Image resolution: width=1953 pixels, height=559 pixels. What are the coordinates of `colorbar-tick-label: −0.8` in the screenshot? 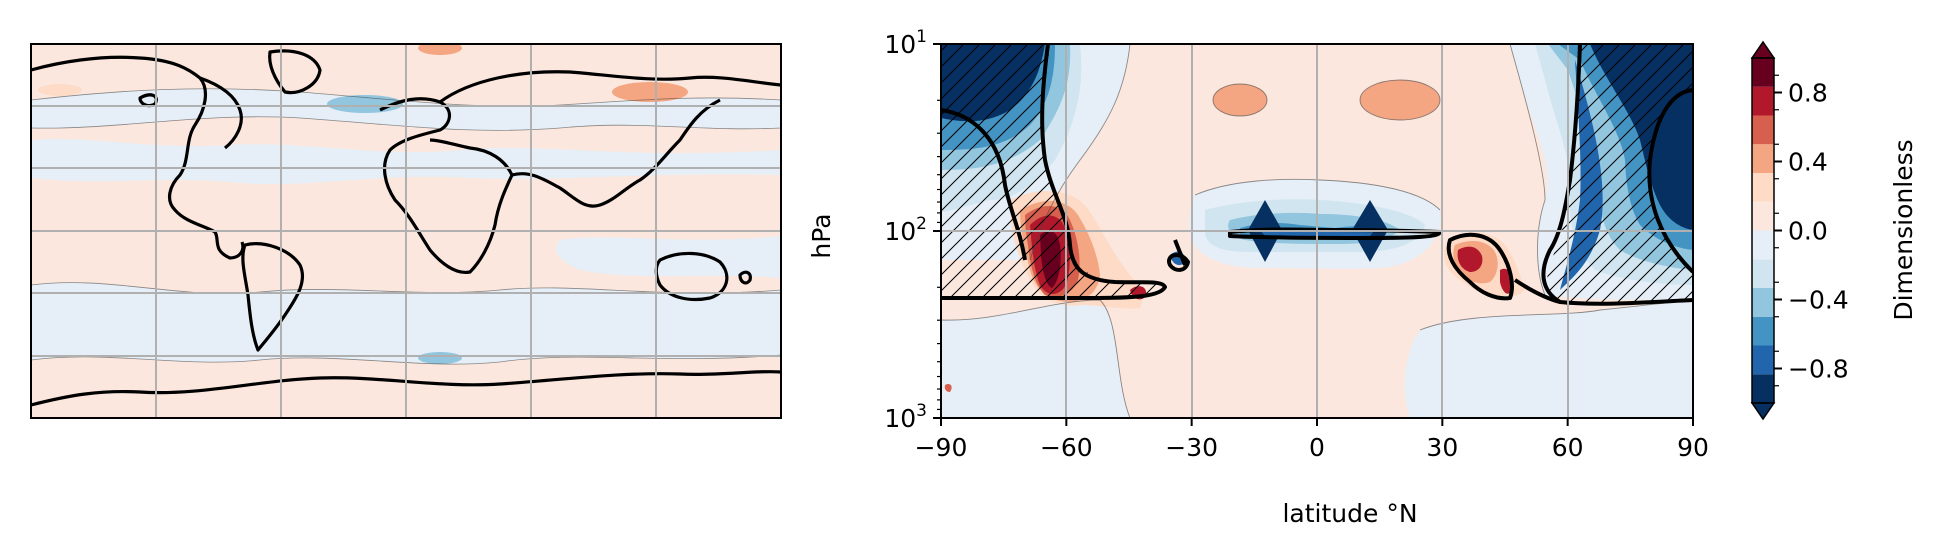 It's located at (1818, 369).